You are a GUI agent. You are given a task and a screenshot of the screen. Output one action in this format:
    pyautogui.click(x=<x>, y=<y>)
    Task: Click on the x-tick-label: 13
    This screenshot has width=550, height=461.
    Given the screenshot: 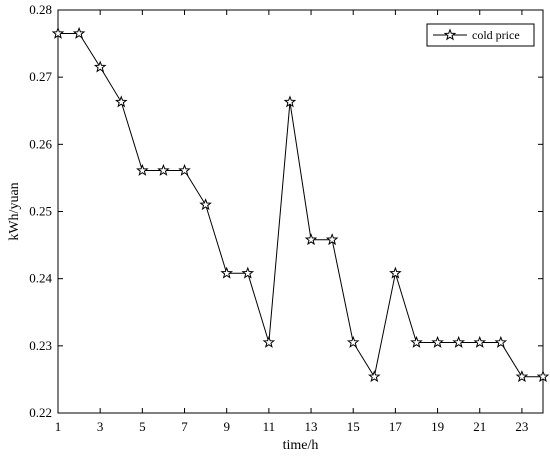 What is the action you would take?
    pyautogui.click(x=311, y=426)
    